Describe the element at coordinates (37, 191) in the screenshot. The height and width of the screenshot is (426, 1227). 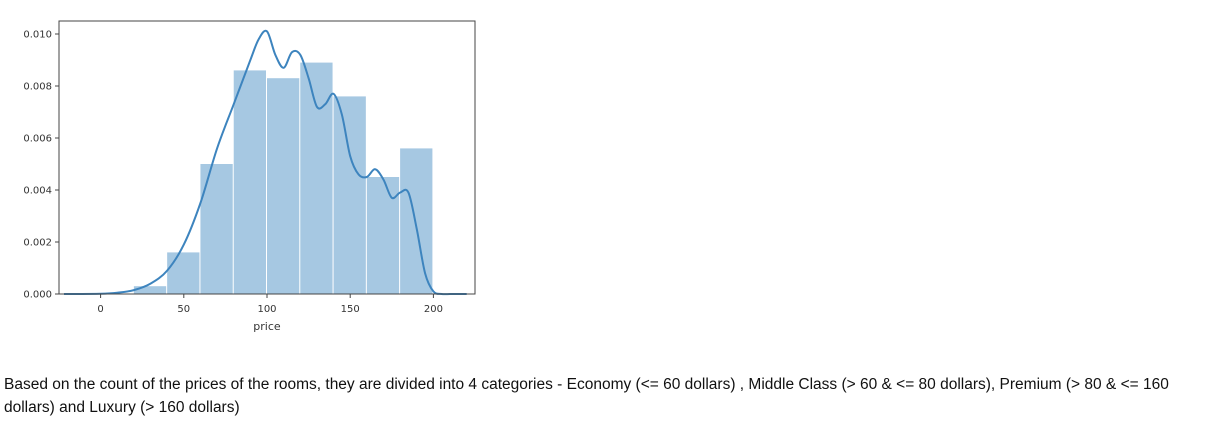
I see `y-tick-label: 0.004` at that location.